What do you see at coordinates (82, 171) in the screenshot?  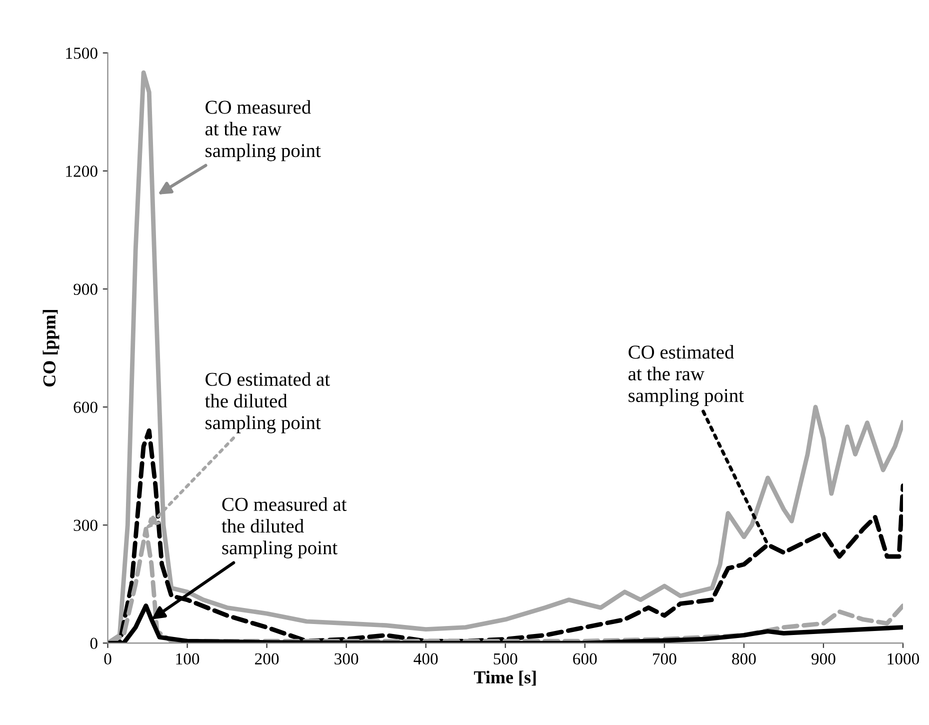 I see `y-tick-label: 1200` at bounding box center [82, 171].